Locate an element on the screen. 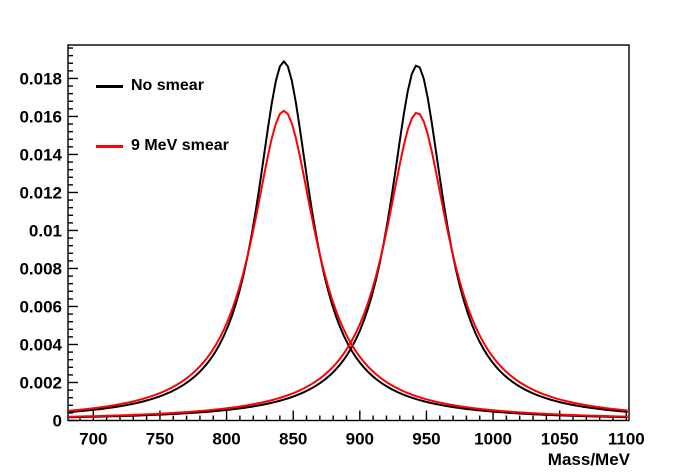  x-tick-label: 1050 is located at coordinates (560, 439).